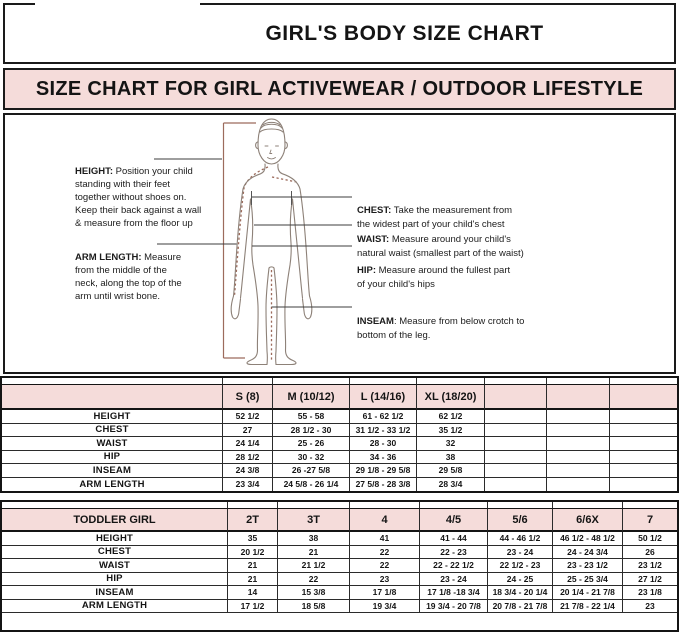  What do you see at coordinates (650, 593) in the screenshot?
I see `table-cell: 23 1/8` at bounding box center [650, 593].